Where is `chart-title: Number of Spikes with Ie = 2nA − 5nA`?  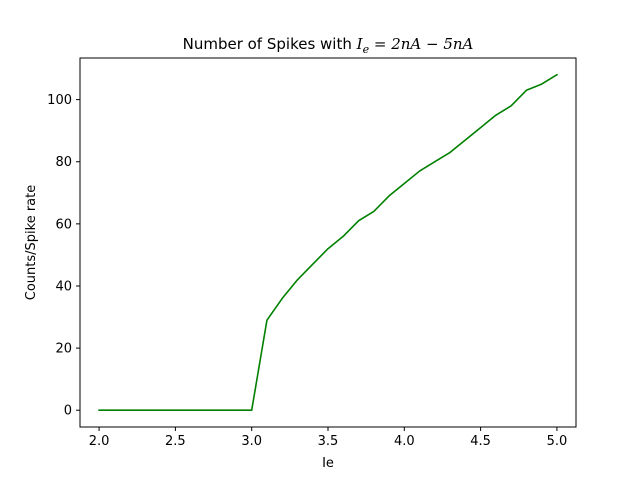
chart-title: Number of Spikes with Ie = 2nA − 5nA is located at coordinates (328, 45).